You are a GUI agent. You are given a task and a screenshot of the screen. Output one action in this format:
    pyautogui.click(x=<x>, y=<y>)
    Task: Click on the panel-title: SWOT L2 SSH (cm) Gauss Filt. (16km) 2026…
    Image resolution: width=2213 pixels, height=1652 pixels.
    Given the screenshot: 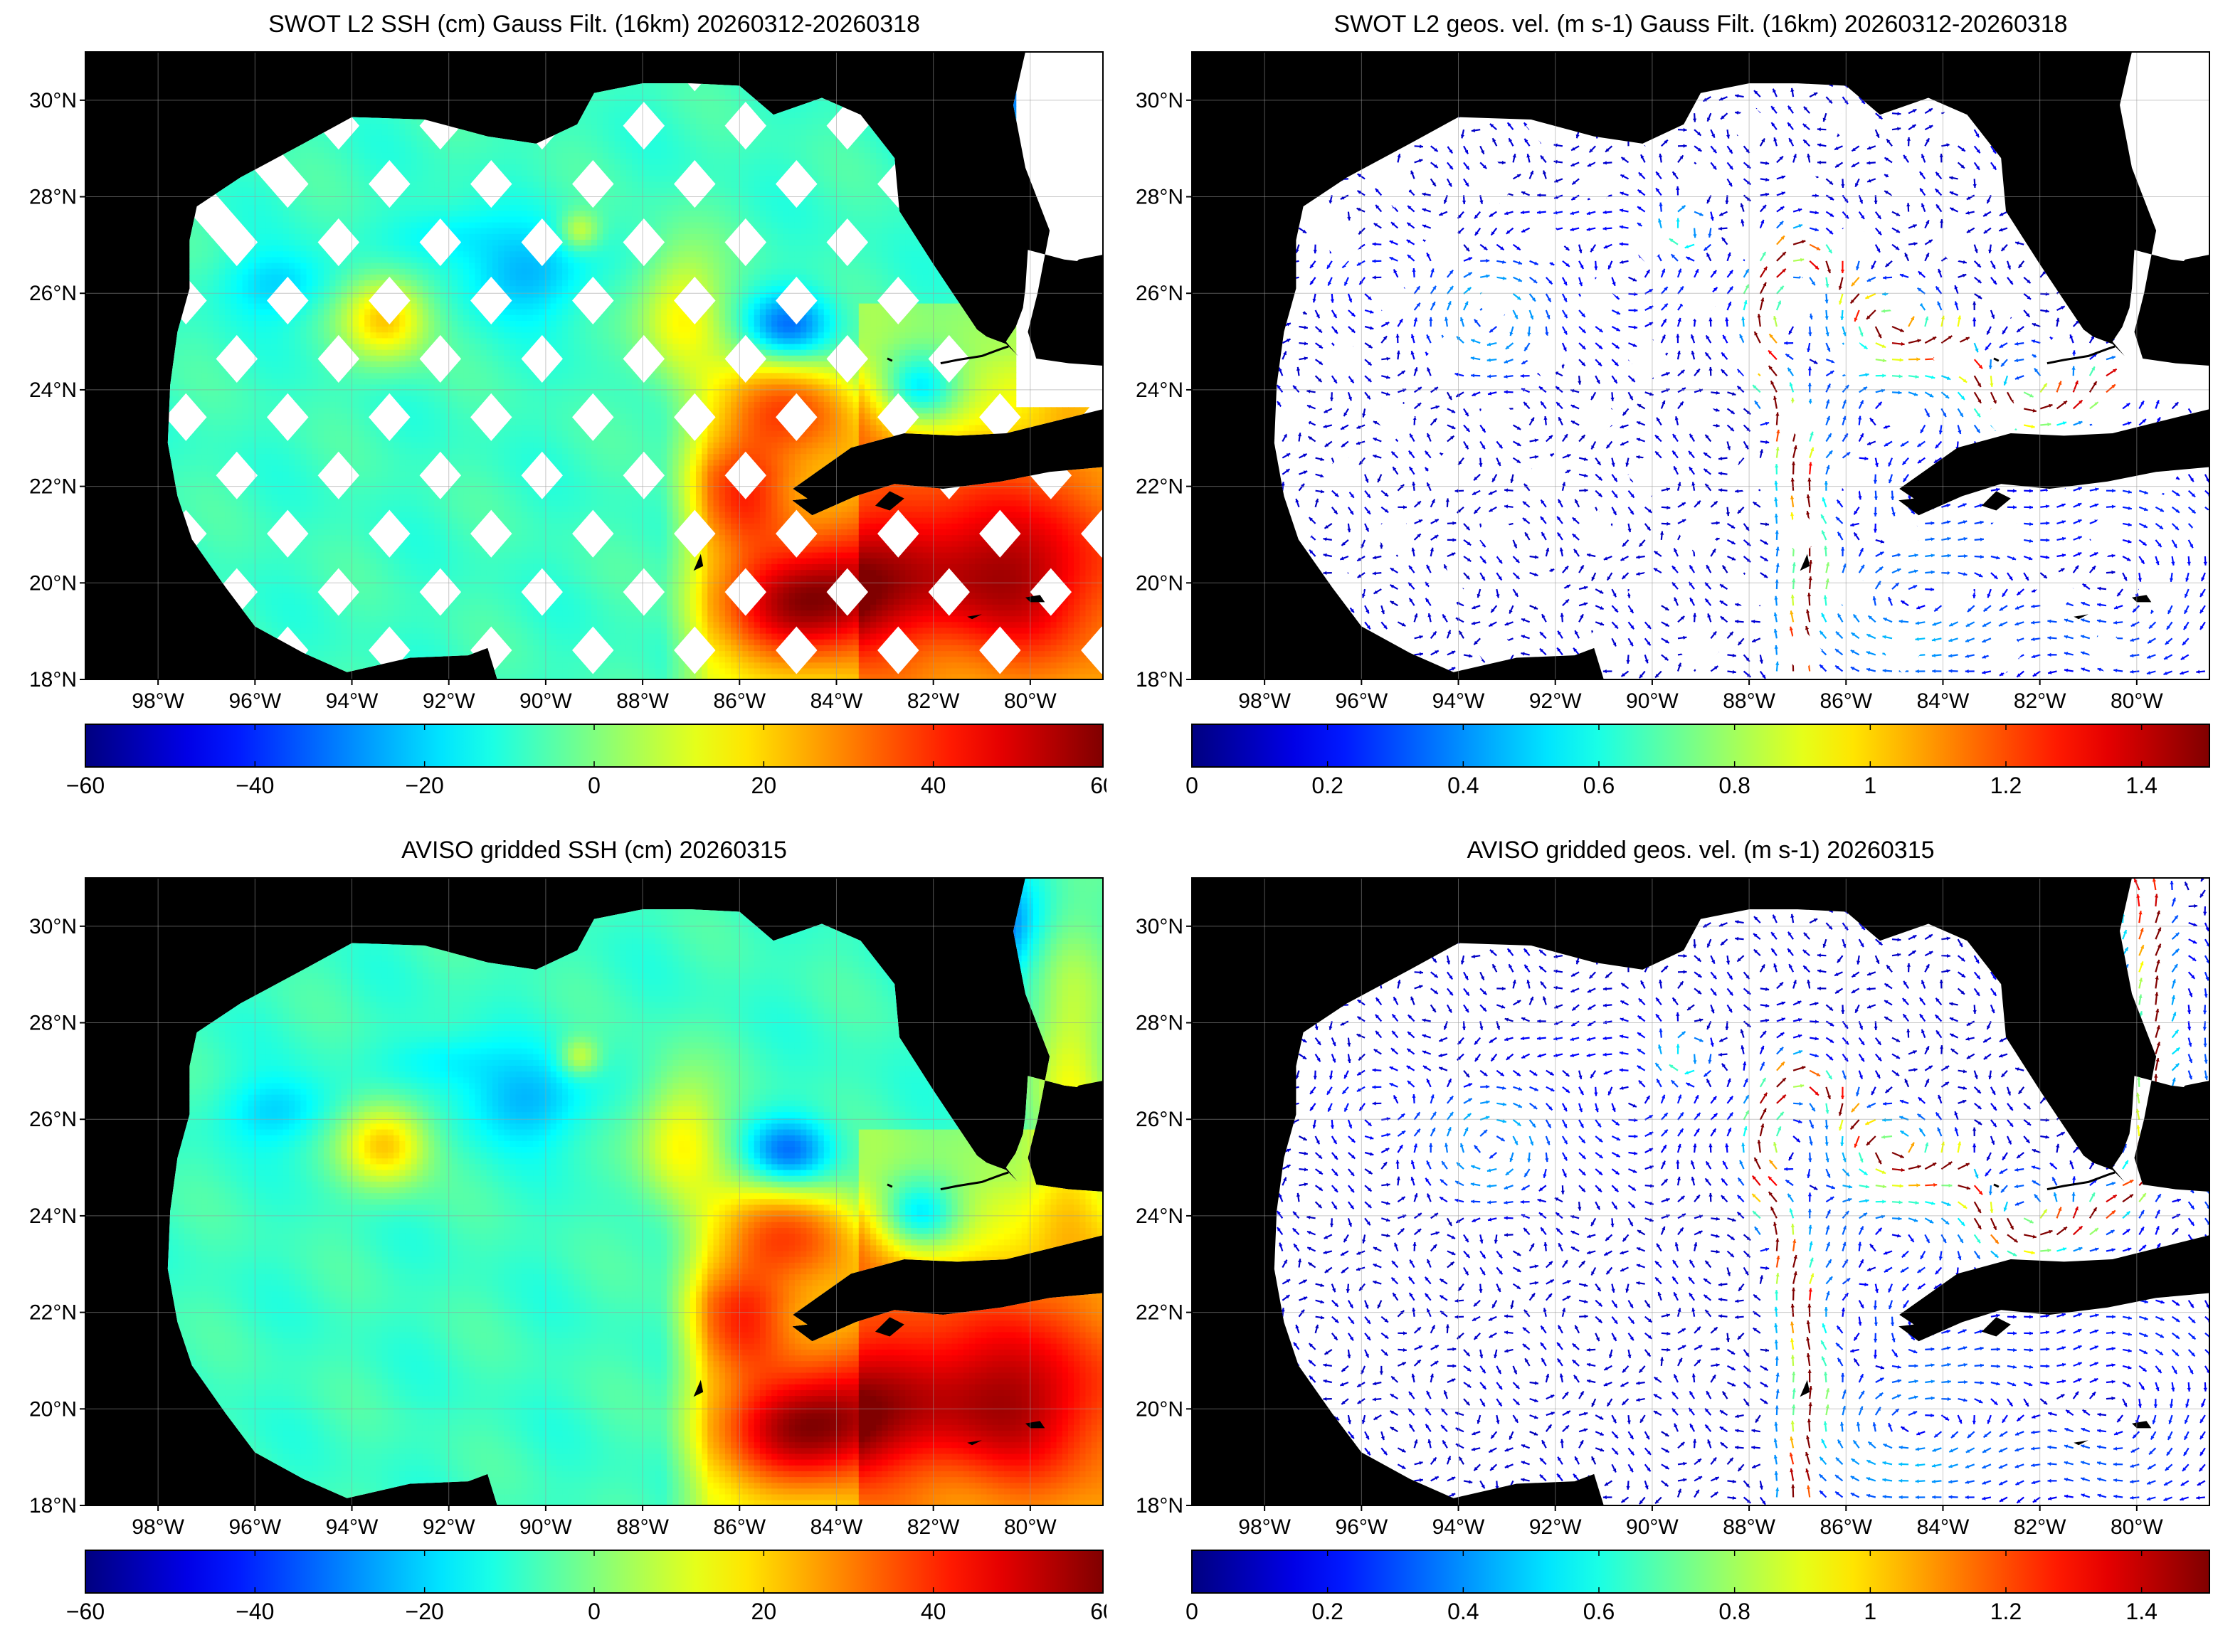 What is the action you would take?
    pyautogui.click(x=594, y=24)
    